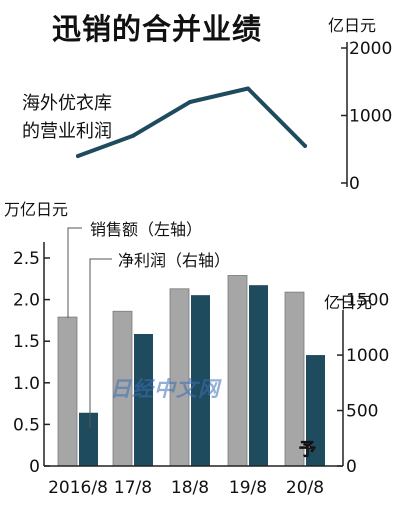  What do you see at coordinates (34, 467) in the screenshot?
I see `bar-chart-left-tick-label: 0` at bounding box center [34, 467].